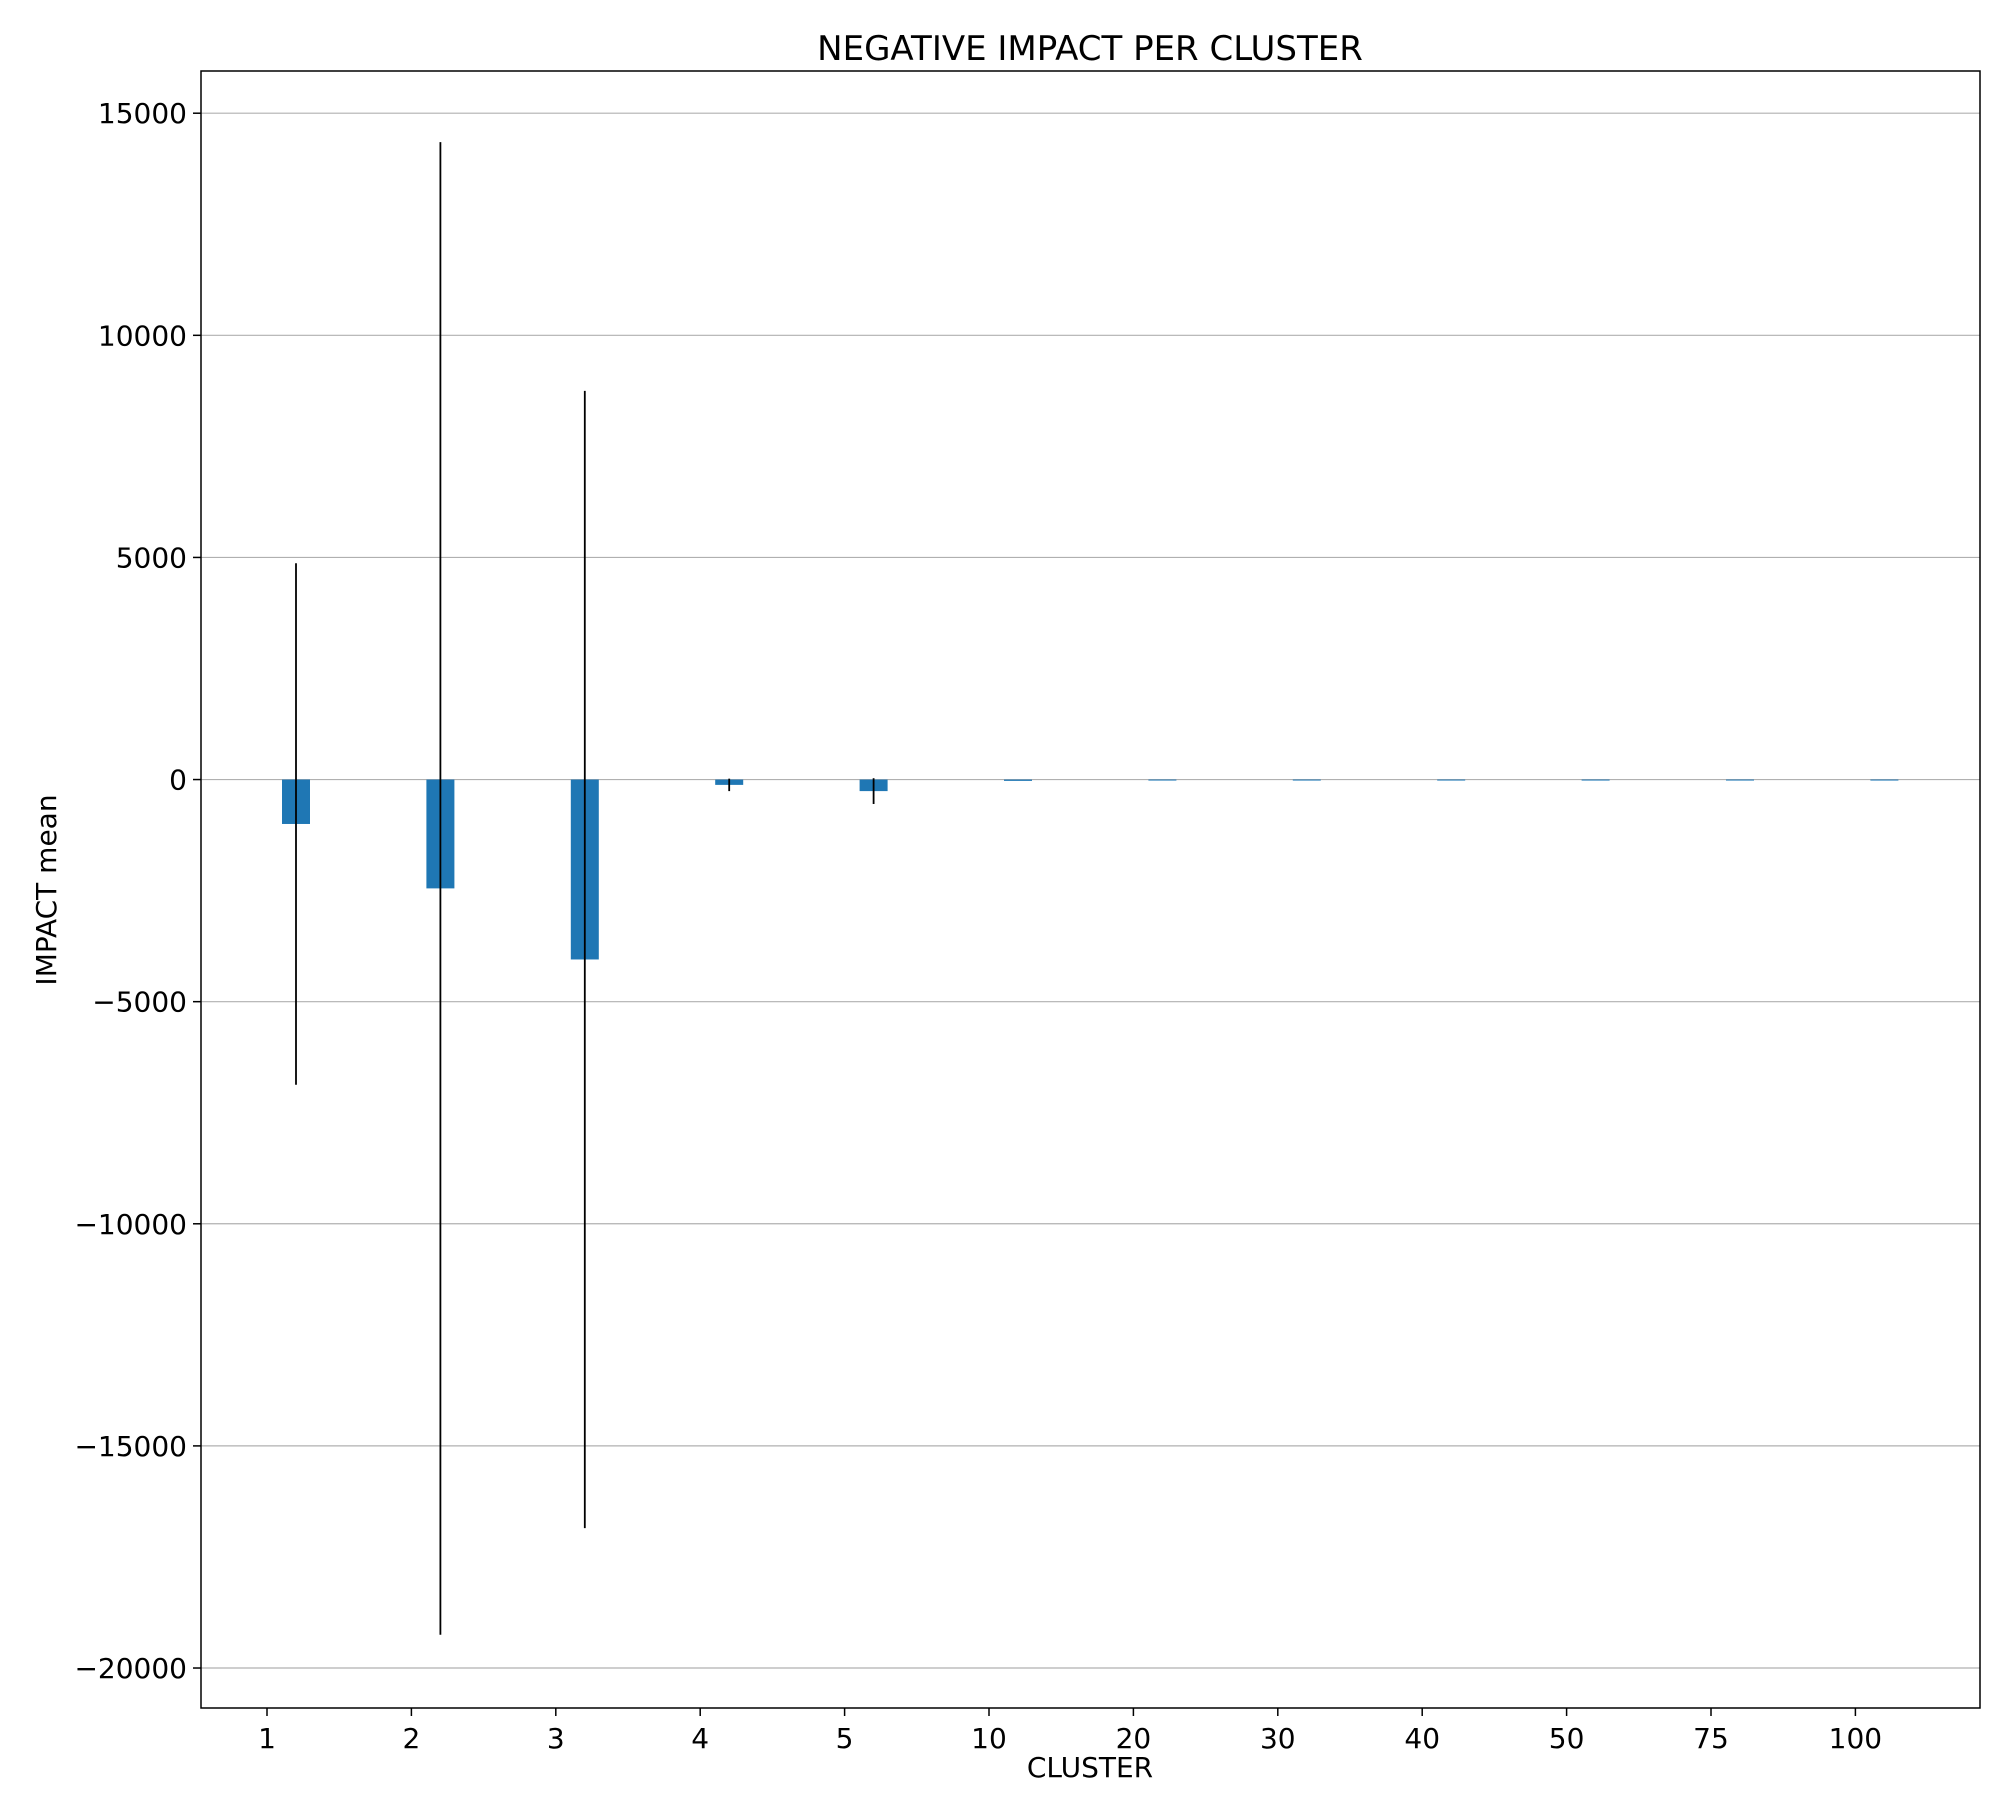  What do you see at coordinates (556, 1738) in the screenshot?
I see `x-tick-label: 3` at bounding box center [556, 1738].